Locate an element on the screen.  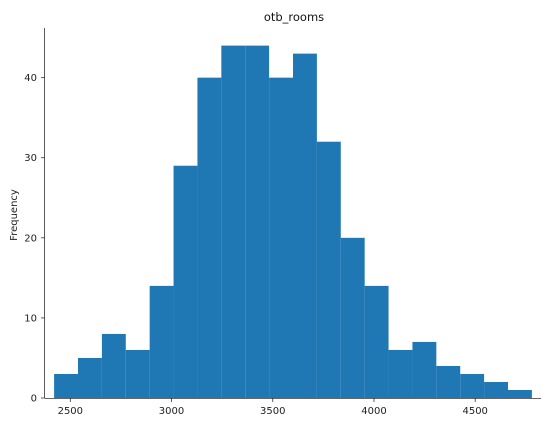
y-tick-label: 0 is located at coordinates (34, 399).